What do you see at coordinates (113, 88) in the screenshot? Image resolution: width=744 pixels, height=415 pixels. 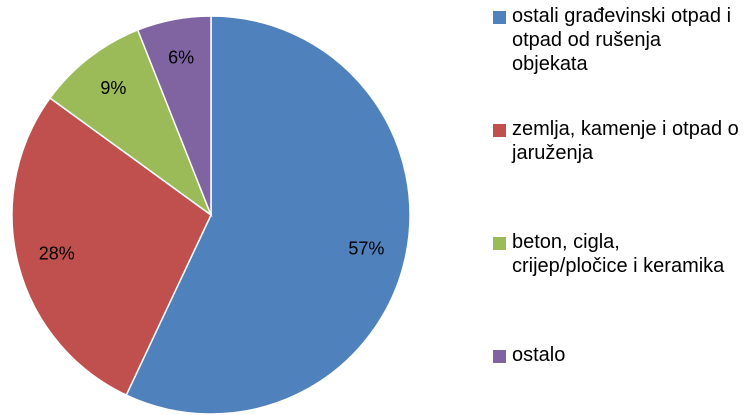 I see `data-label: 9%` at bounding box center [113, 88].